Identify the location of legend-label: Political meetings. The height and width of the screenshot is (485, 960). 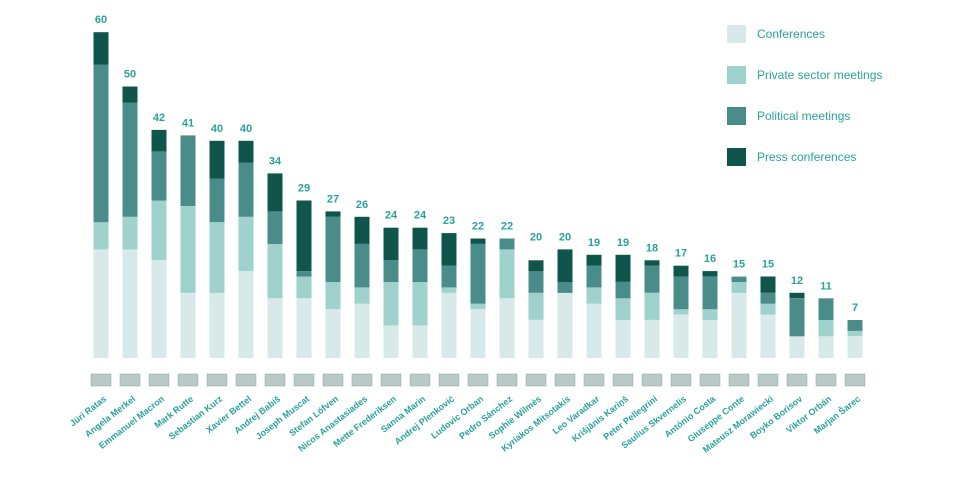
(803, 116).